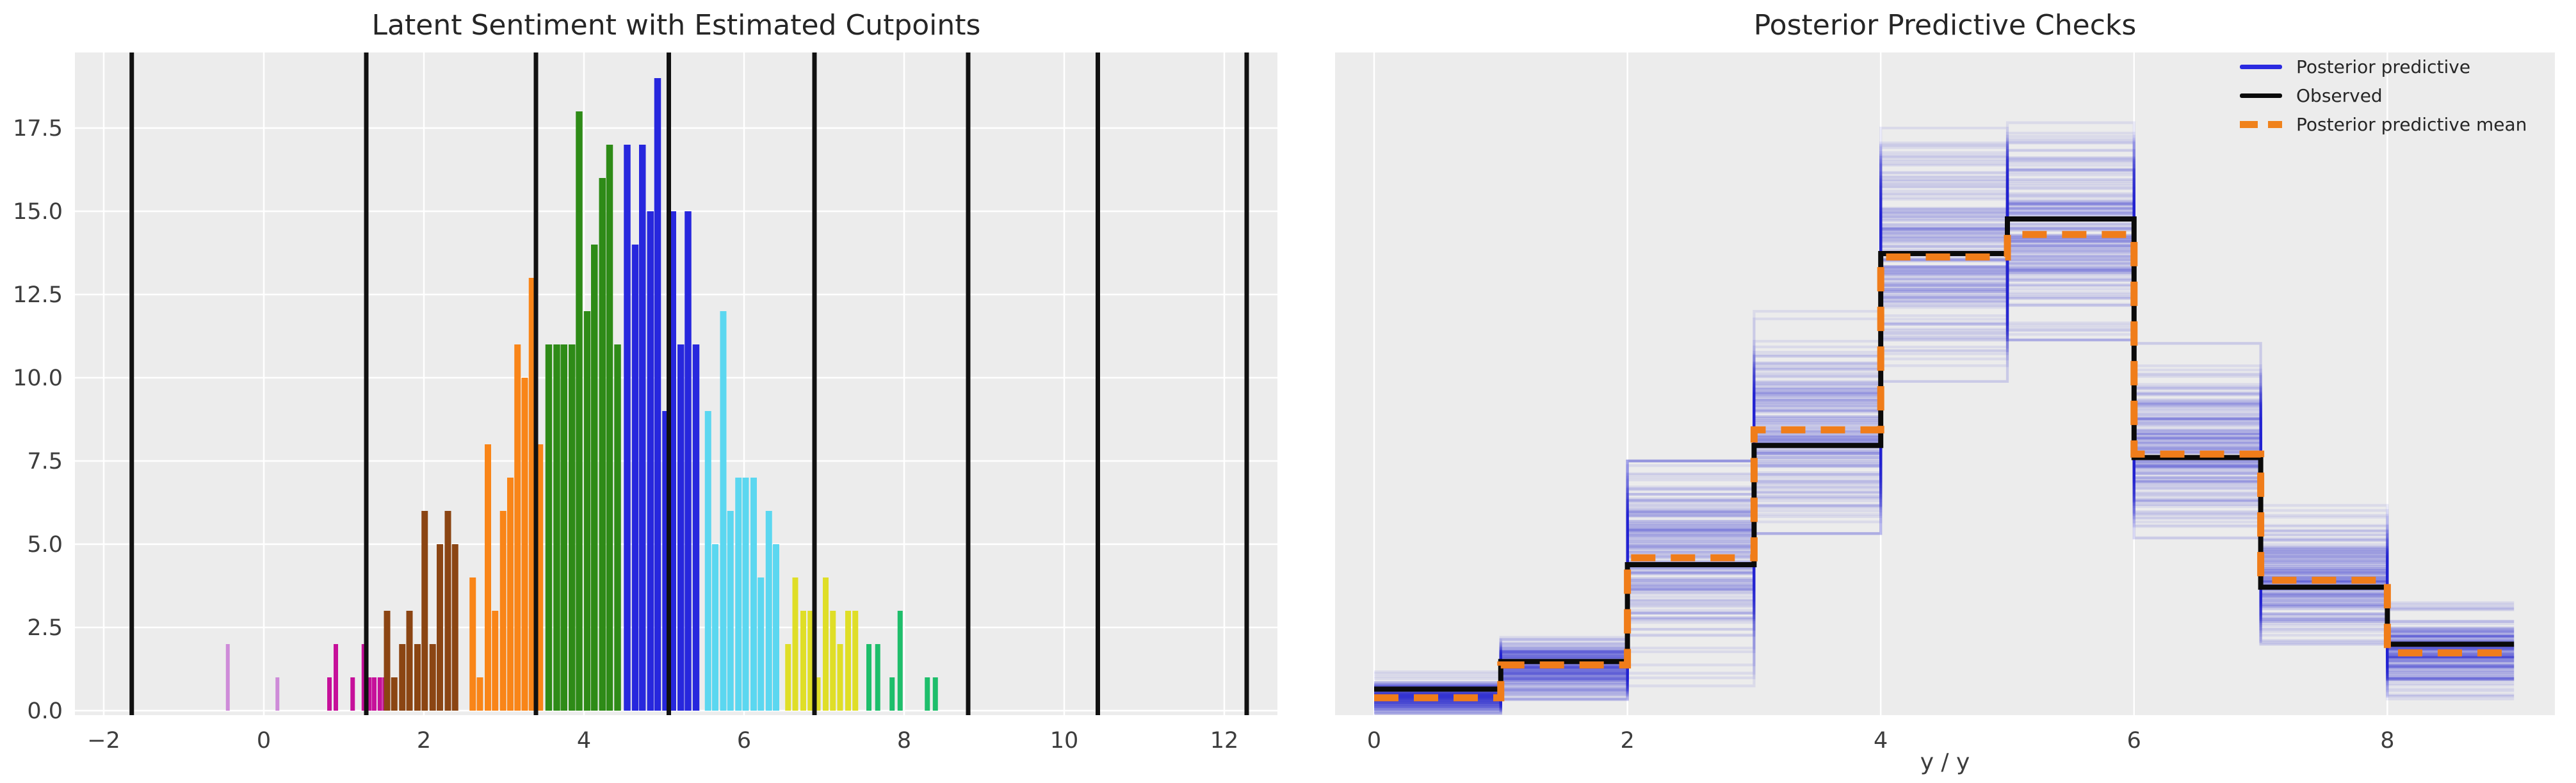 The image size is (2576, 783). I want to click on y-tick-label: 17.5, so click(38, 128).